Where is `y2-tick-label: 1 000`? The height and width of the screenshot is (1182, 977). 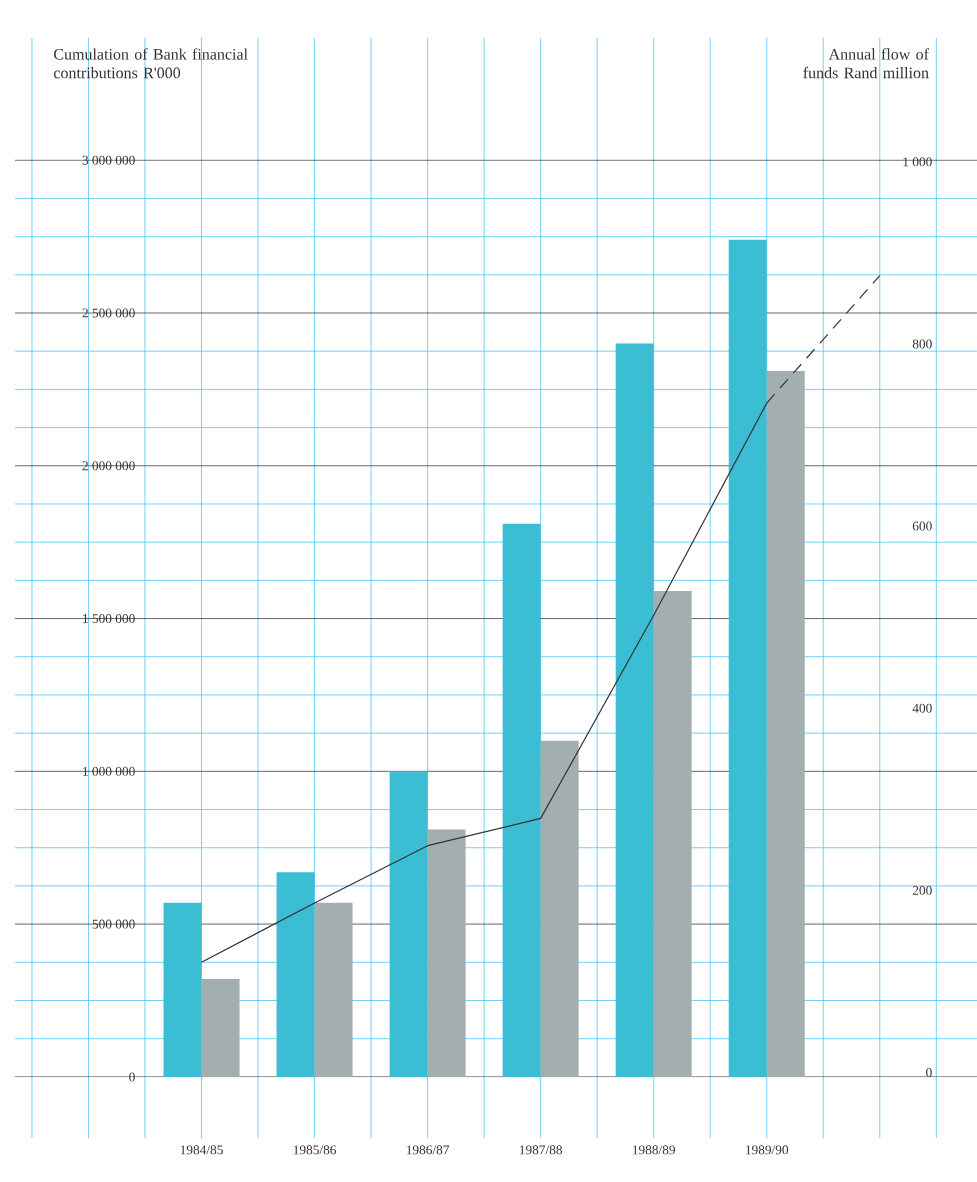
y2-tick-label: 1 000 is located at coordinates (917, 162).